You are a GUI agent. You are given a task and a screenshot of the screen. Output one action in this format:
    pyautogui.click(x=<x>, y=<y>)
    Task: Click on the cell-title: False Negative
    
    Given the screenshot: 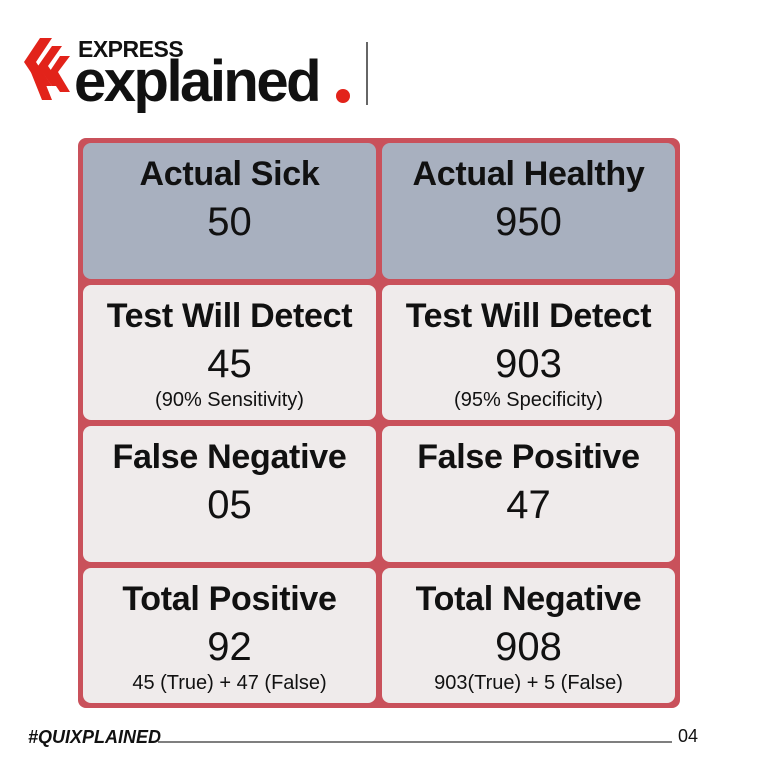 What is the action you would take?
    pyautogui.click(x=229, y=457)
    